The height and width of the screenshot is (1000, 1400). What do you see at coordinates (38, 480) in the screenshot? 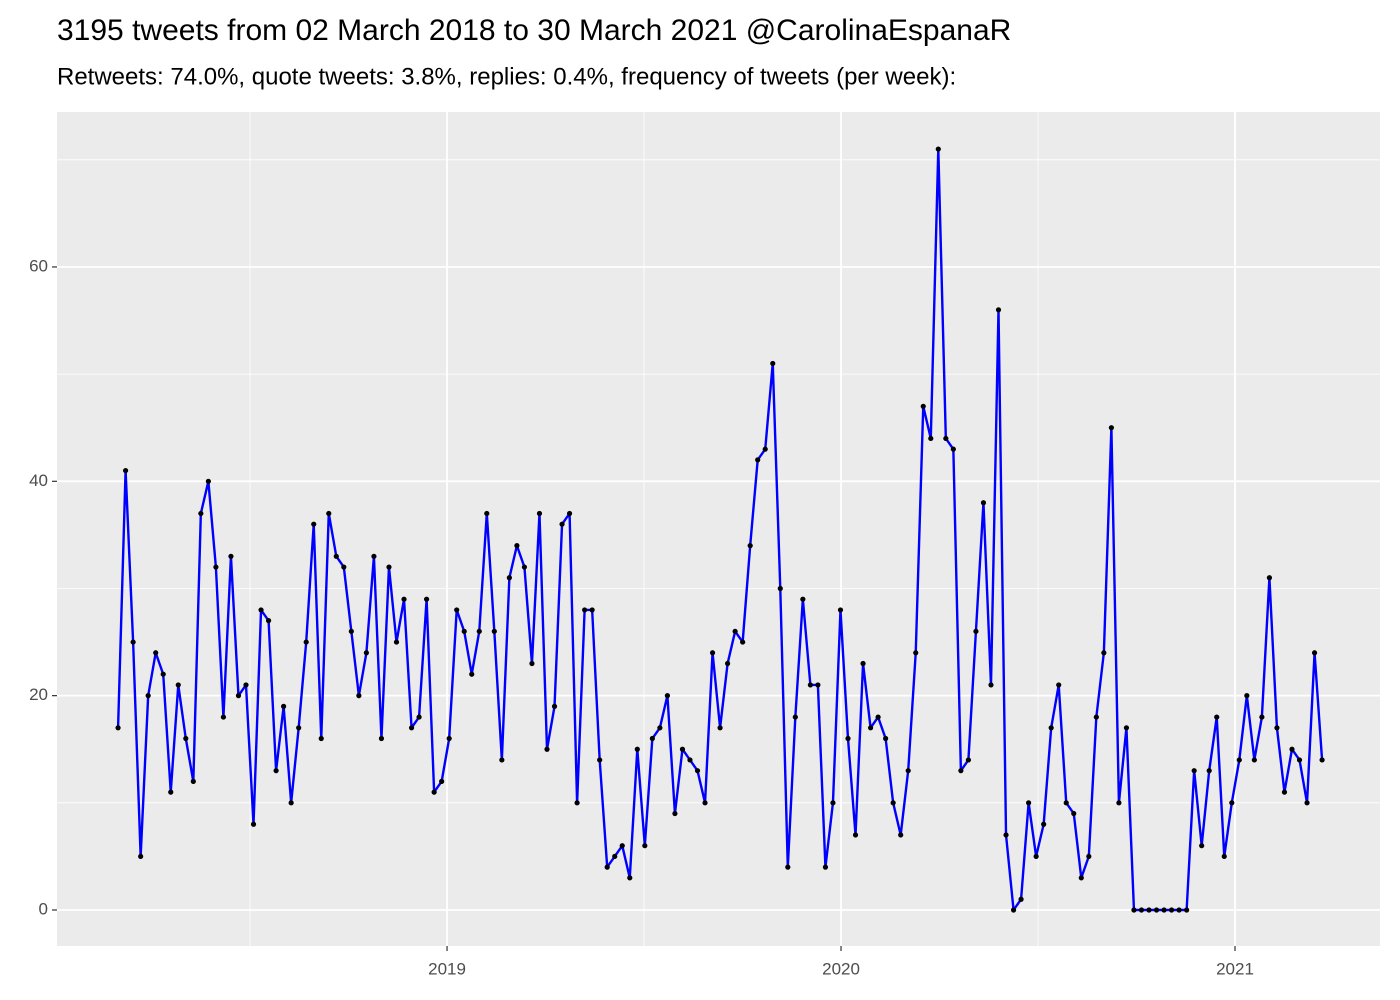
I see `y-tick-label: 40` at bounding box center [38, 480].